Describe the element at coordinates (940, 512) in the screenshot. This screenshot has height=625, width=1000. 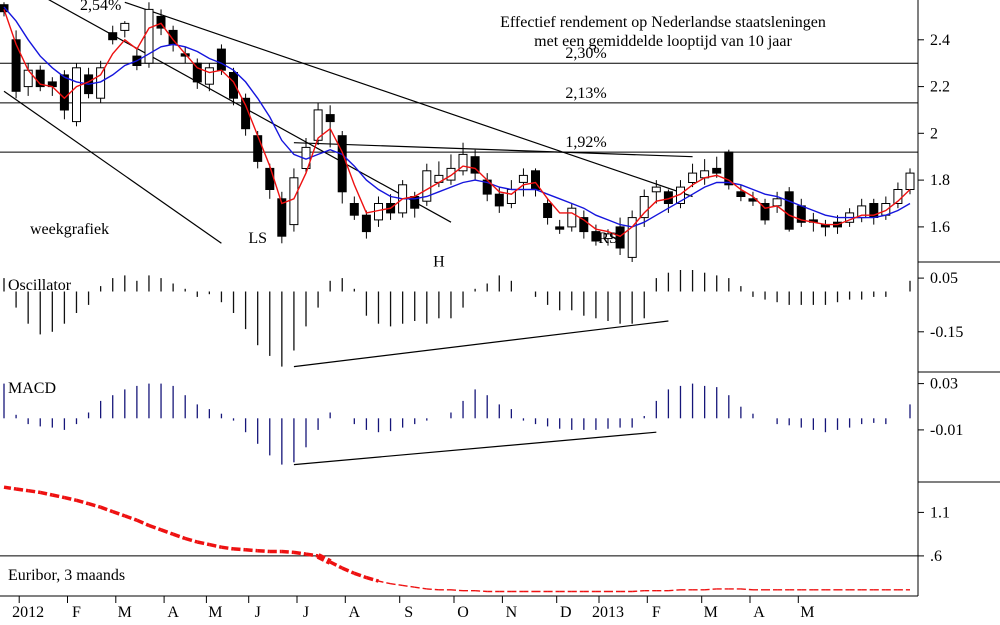
I see `y-tick-label: 1.1` at that location.